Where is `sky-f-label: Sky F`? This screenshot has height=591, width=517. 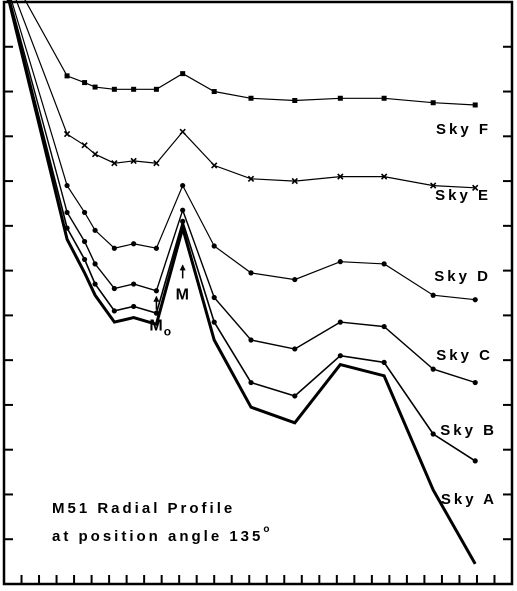 sky-f-label: Sky F is located at coordinates (463, 129).